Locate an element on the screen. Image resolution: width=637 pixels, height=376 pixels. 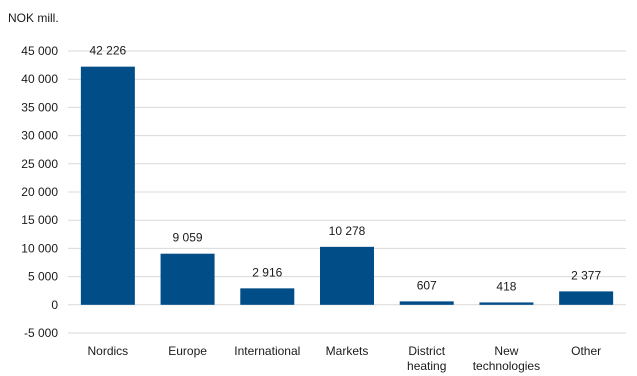
y-tick-label: 10 000 is located at coordinates (39, 248).